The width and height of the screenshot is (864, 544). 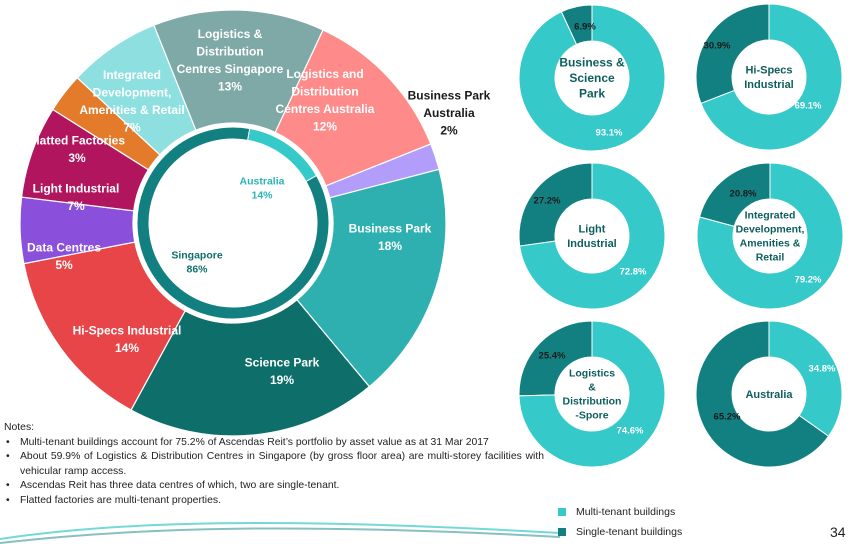 What do you see at coordinates (262, 189) in the screenshot?
I see `inner-label-australia: Australia 14%` at bounding box center [262, 189].